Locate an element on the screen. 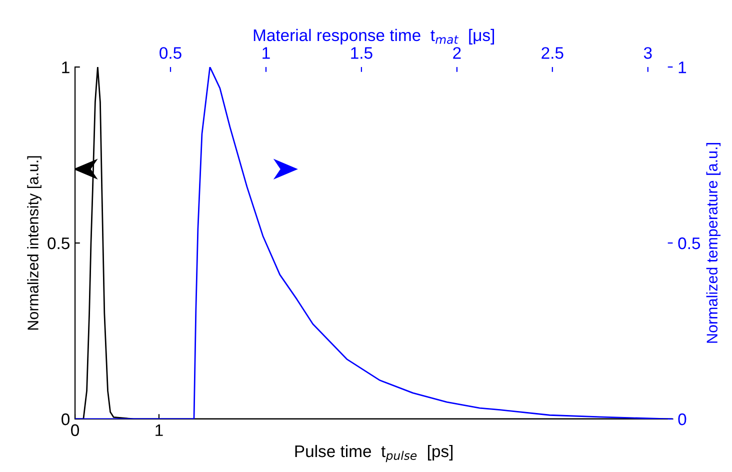 This screenshot has height=472, width=732. y2-tick-label: 0 is located at coordinates (682, 419).